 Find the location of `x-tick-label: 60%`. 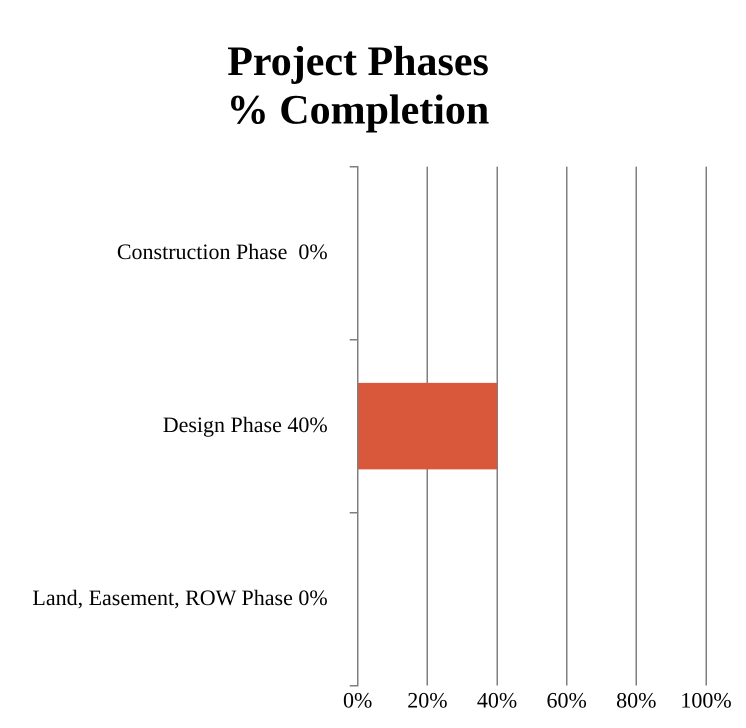

x-tick-label: 60% is located at coordinates (566, 700).